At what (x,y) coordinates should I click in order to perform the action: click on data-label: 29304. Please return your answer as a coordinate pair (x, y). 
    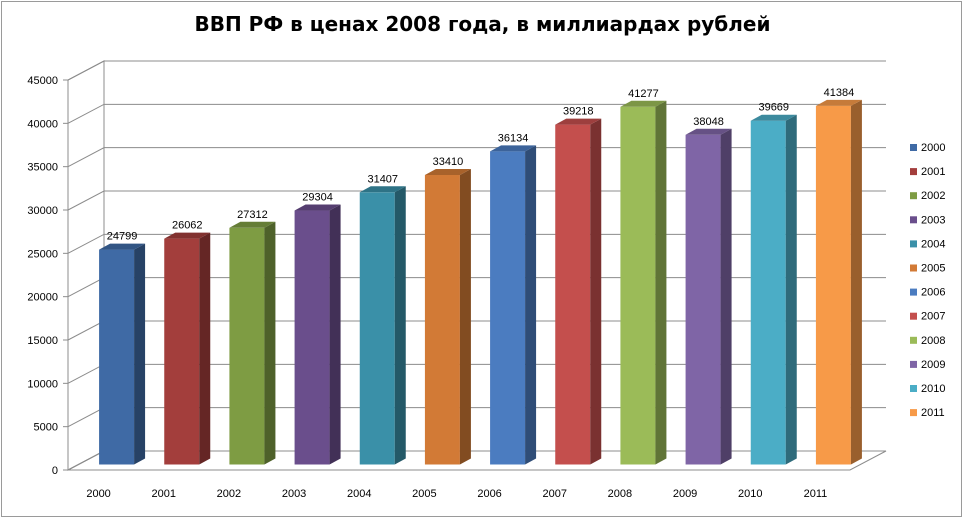
    Looking at the image, I should click on (317, 198).